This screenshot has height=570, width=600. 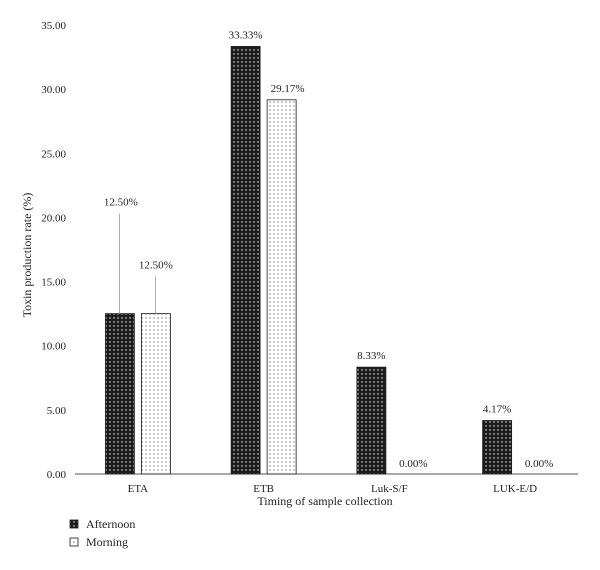 I want to click on y-tick-label: 30.00, so click(x=53, y=90).